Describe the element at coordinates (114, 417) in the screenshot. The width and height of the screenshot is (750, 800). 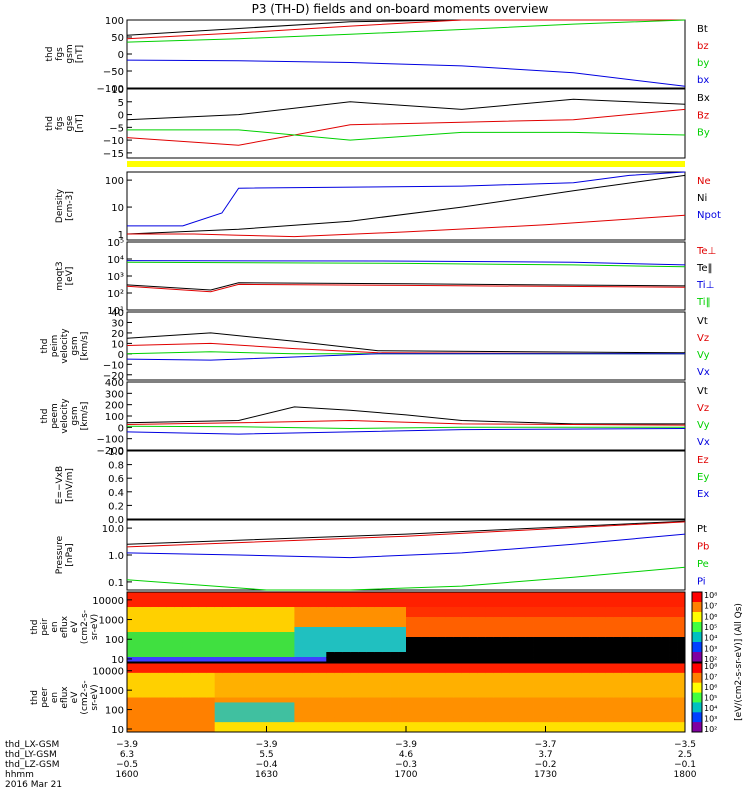
I see `y-tick-label: 100` at that location.